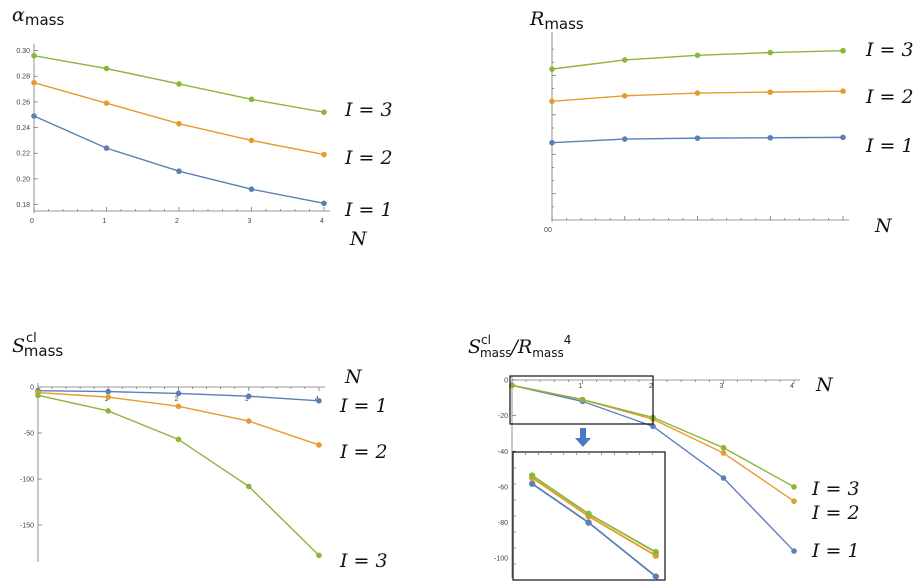  Describe the element at coordinates (883, 226) in the screenshot. I see `rmass-x-axis-label: N` at that location.